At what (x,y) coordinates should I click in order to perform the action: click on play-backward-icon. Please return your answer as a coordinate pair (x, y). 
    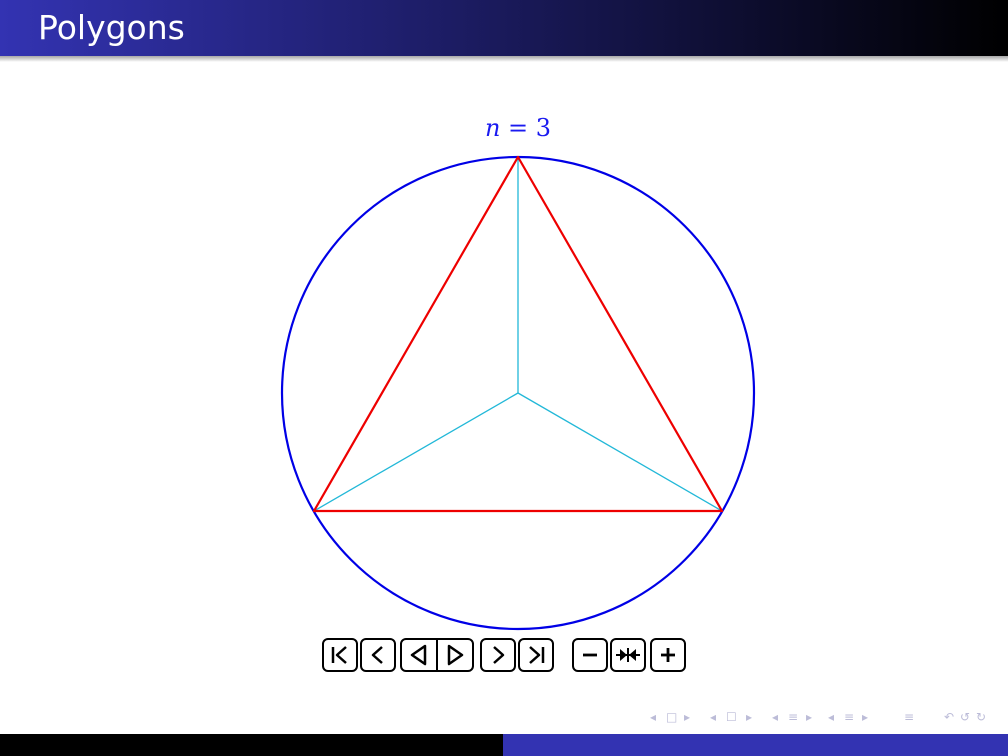
    Looking at the image, I should click on (418, 655).